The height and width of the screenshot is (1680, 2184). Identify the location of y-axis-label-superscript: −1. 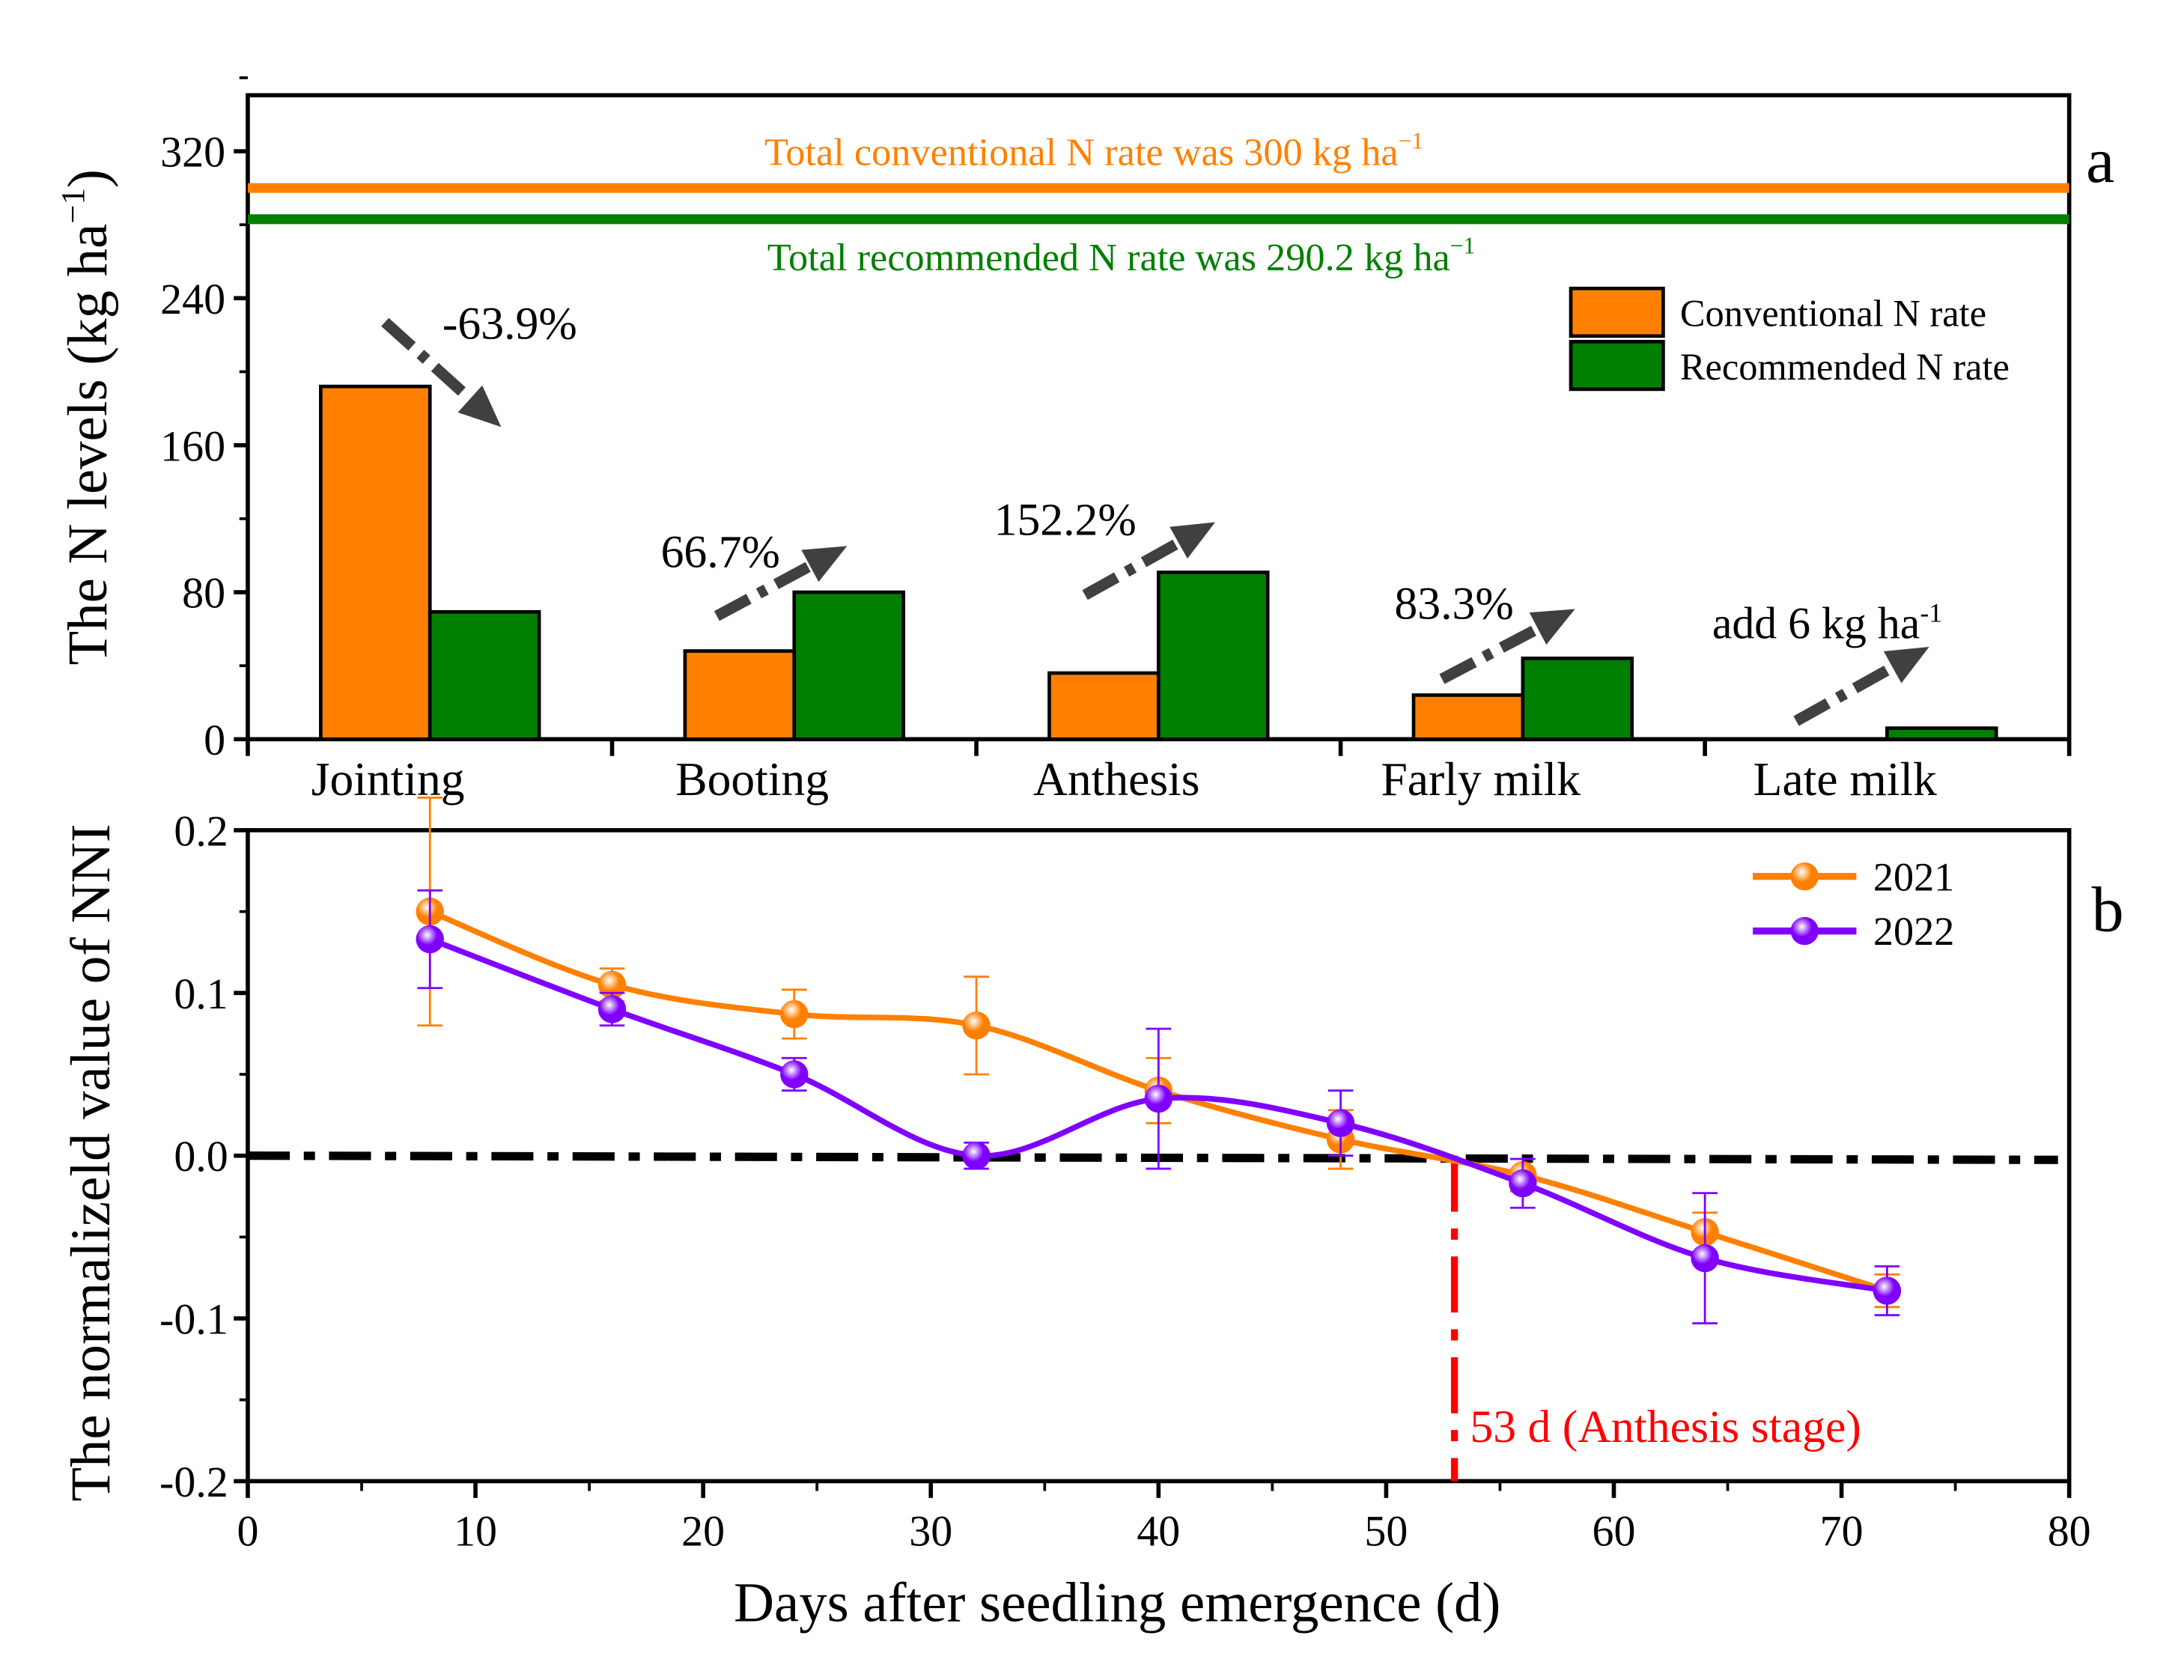
(72, 206).